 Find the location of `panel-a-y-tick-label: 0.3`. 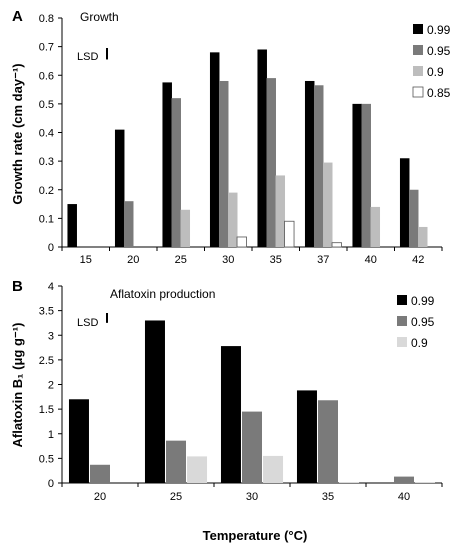

panel-a-y-tick-label: 0.3 is located at coordinates (46, 162).